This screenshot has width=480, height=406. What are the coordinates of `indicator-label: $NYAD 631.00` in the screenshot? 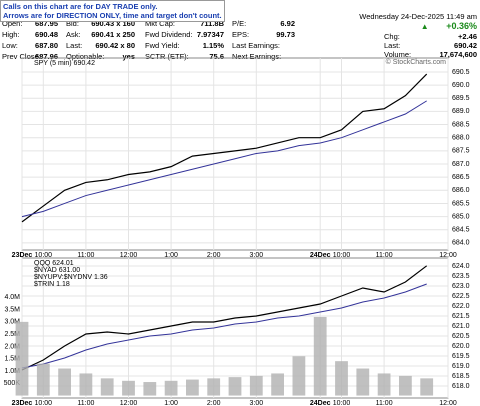 It's located at (57, 270).